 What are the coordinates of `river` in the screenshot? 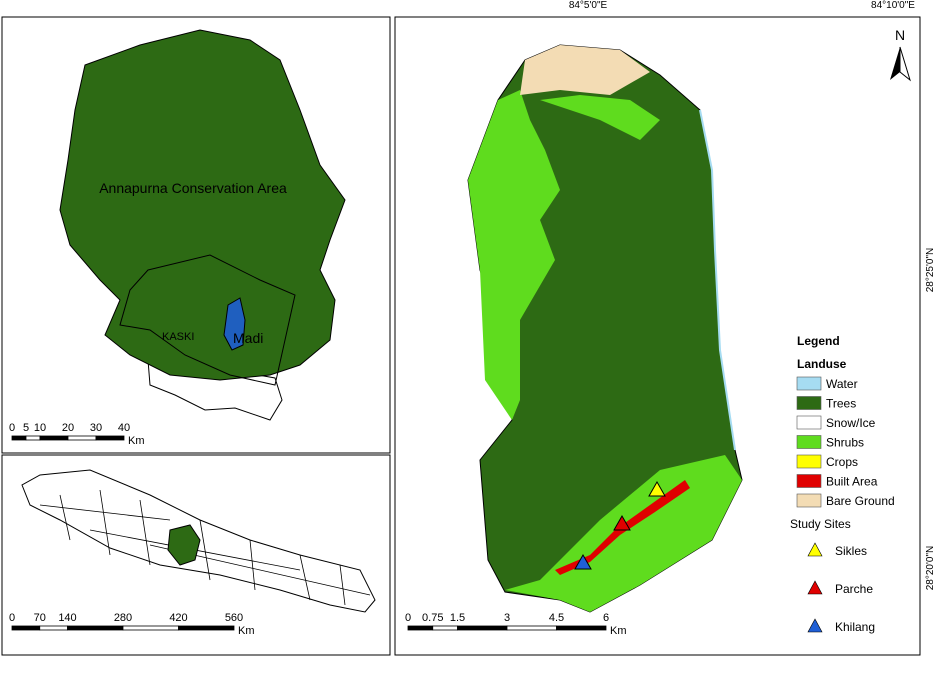 It's located at (717, 280).